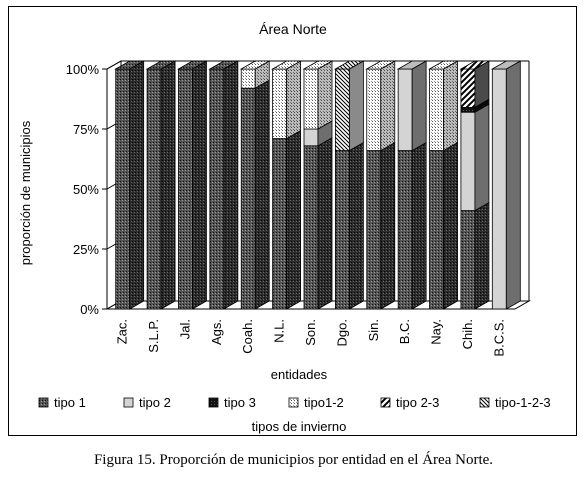 Image resolution: width=587 pixels, height=479 pixels. Describe the element at coordinates (506, 185) in the screenshot. I see `bar-b-c-s` at that location.